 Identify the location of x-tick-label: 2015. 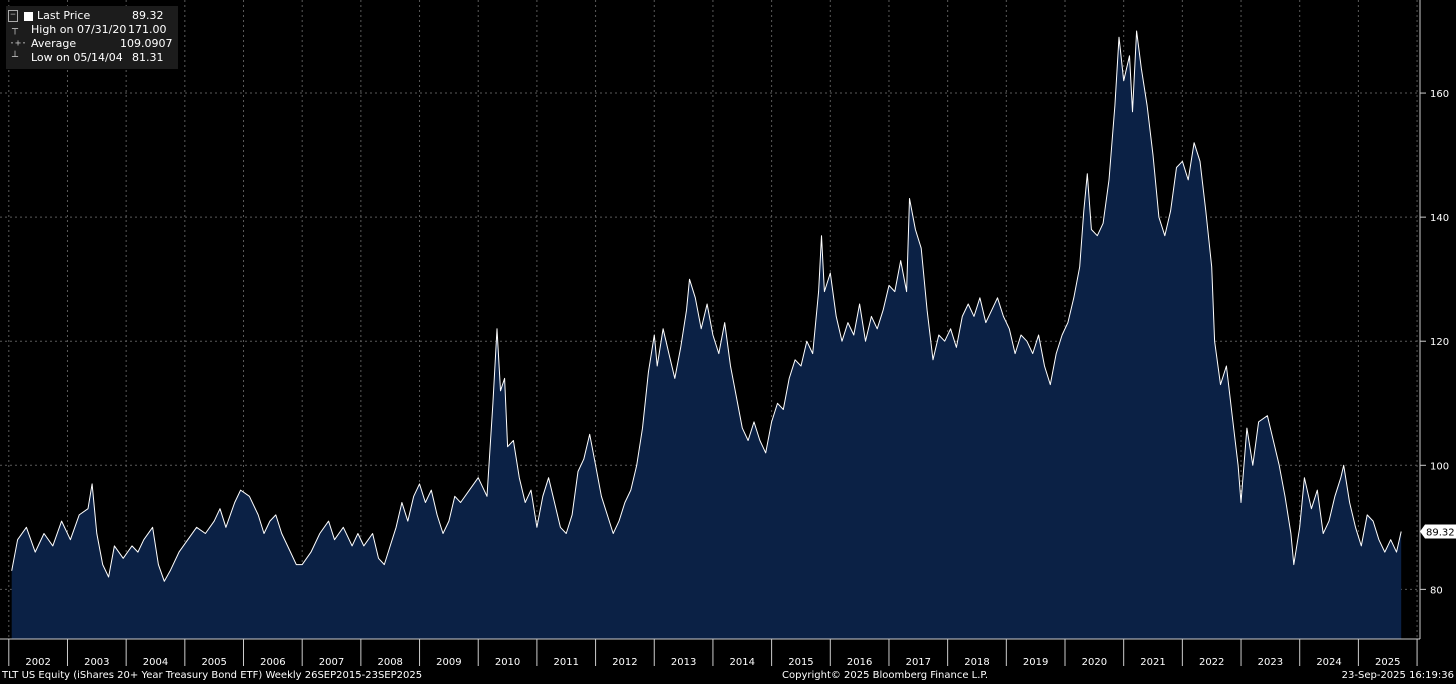
(800, 662).